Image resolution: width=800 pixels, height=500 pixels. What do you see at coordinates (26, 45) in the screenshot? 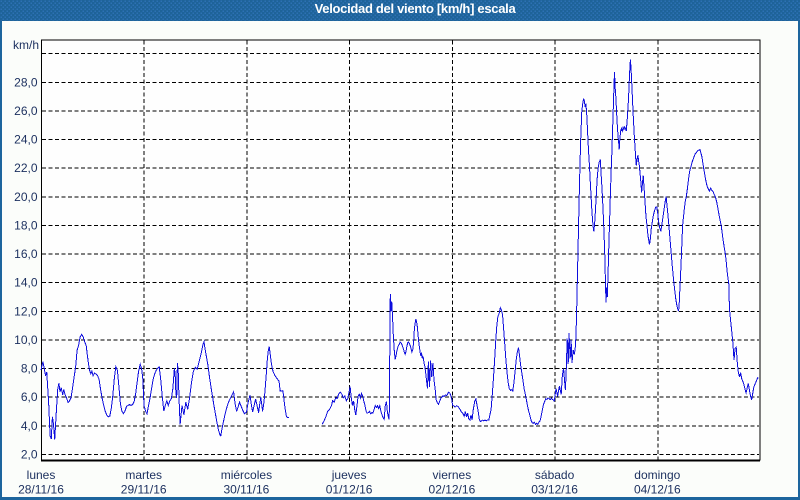
I see `svg-text: km/h` at bounding box center [26, 45].